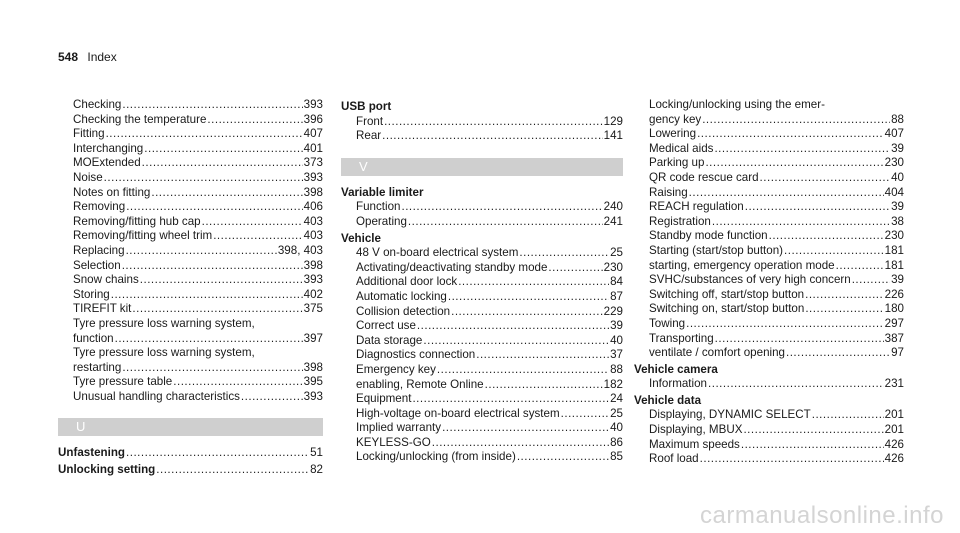 This screenshot has height=533, width=960. Describe the element at coordinates (613, 221) in the screenshot. I see `page-ref: 241` at that location.